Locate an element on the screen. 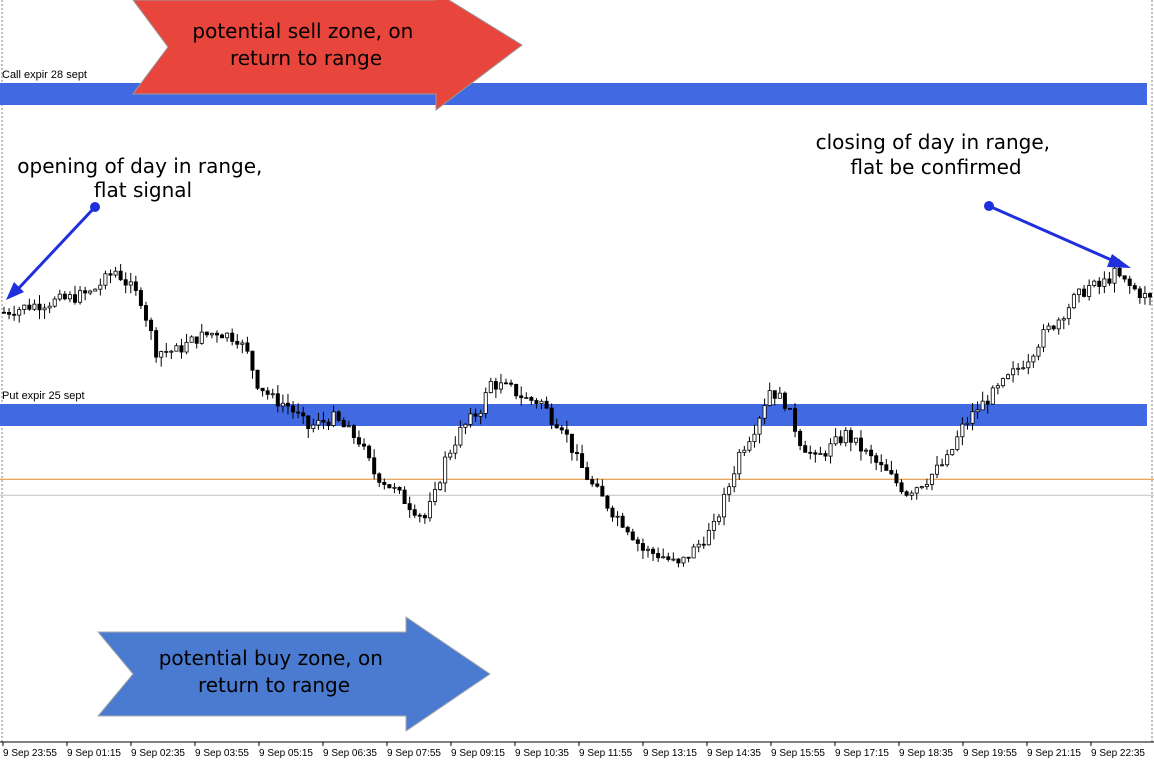 This screenshot has height=762, width=1154. time-tick-label: 9 Sep 11:55 is located at coordinates (606, 753).